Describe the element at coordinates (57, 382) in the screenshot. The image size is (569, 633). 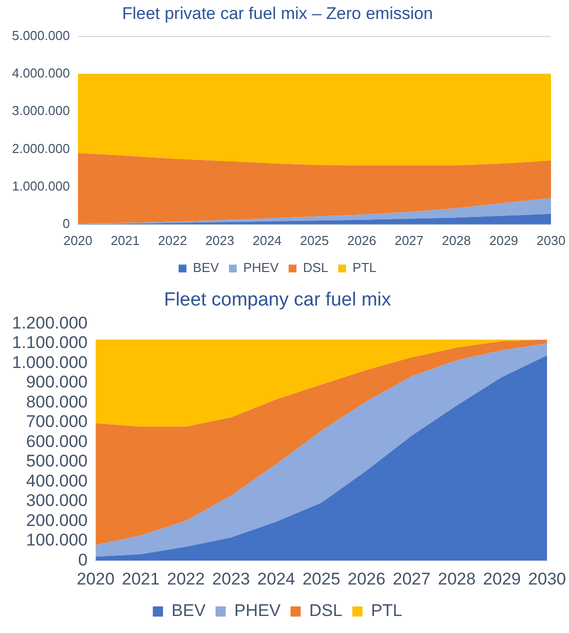
I see `y-tick-label: 900.000` at that location.